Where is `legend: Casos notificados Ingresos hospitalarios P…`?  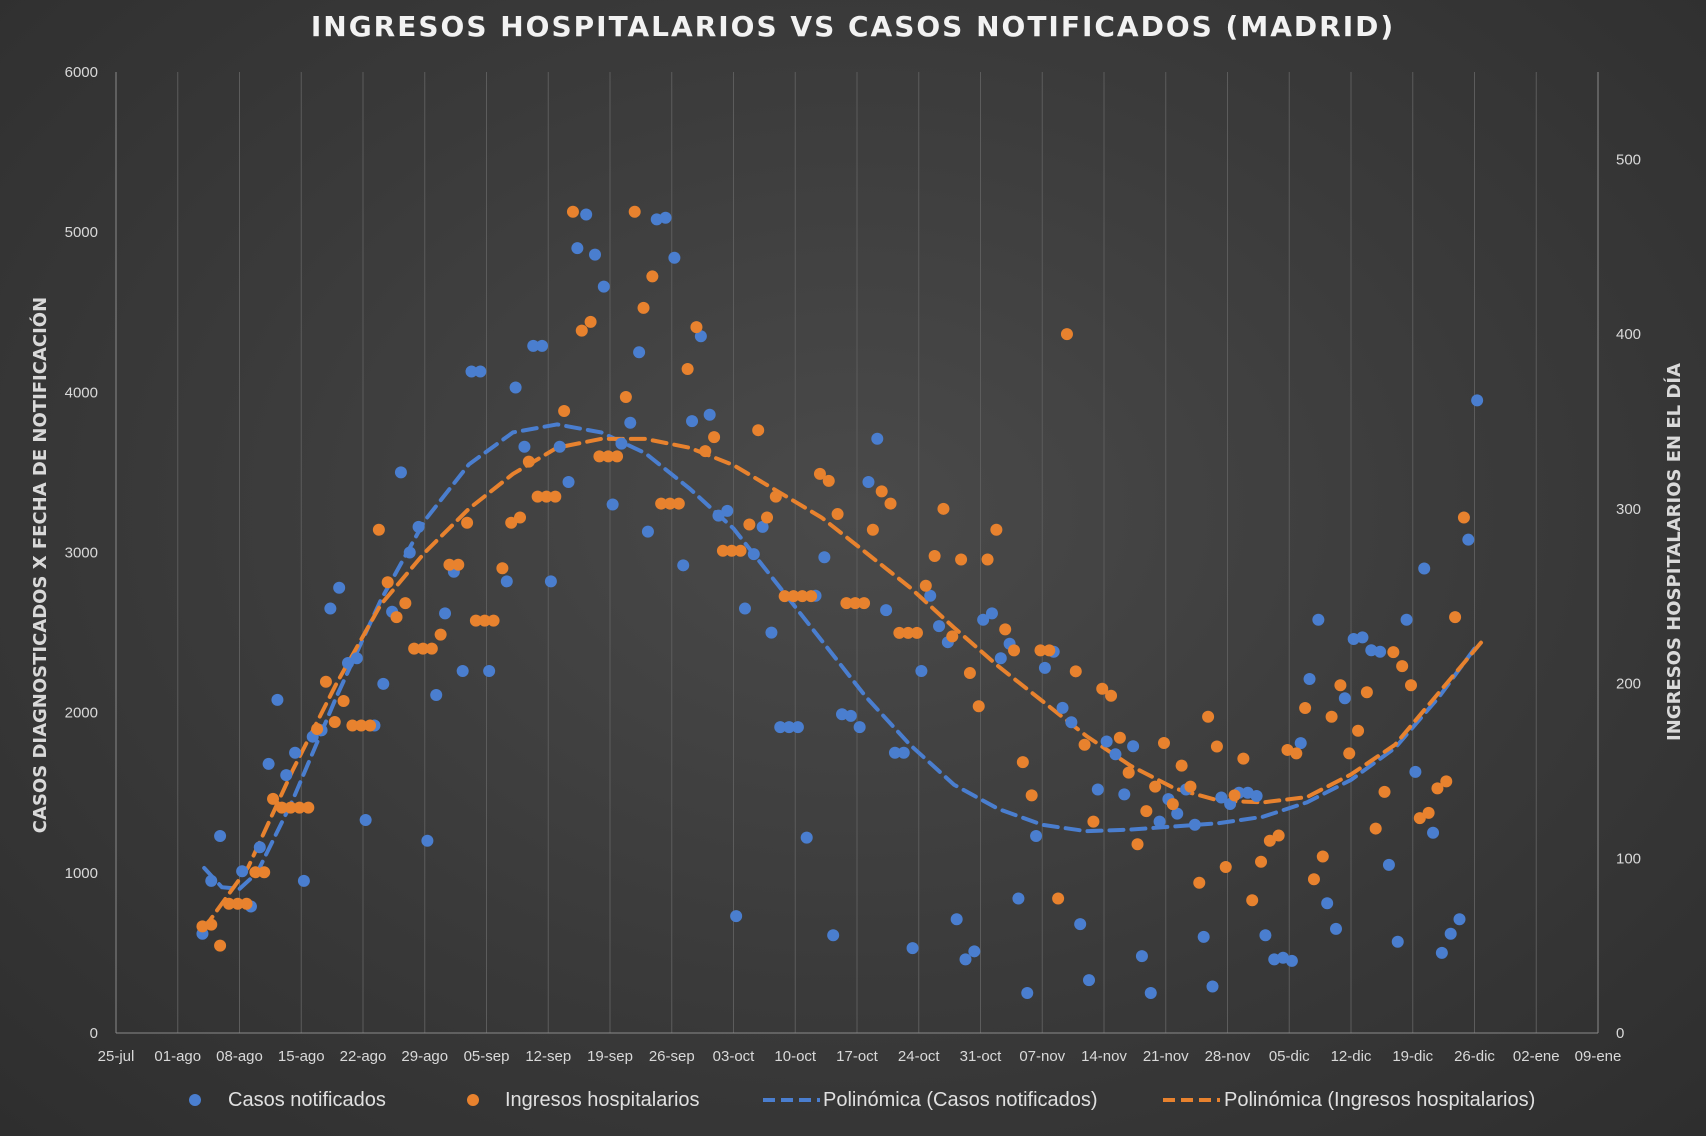 legend: Casos notificados Ingresos hospitalarios P… is located at coordinates (862, 1100).